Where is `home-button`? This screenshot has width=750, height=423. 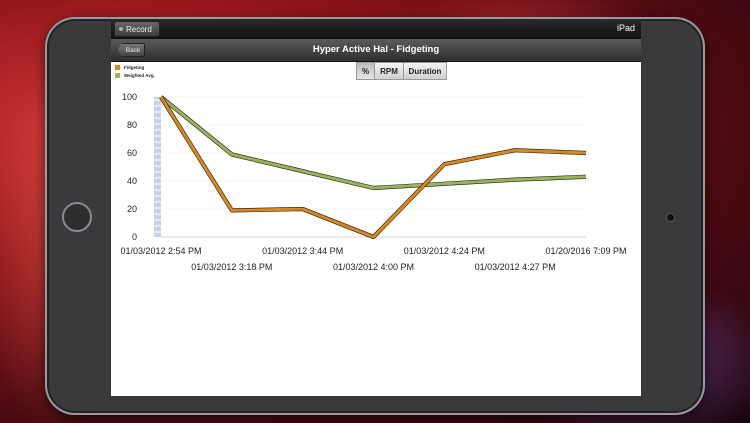
home-button is located at coordinates (77, 217).